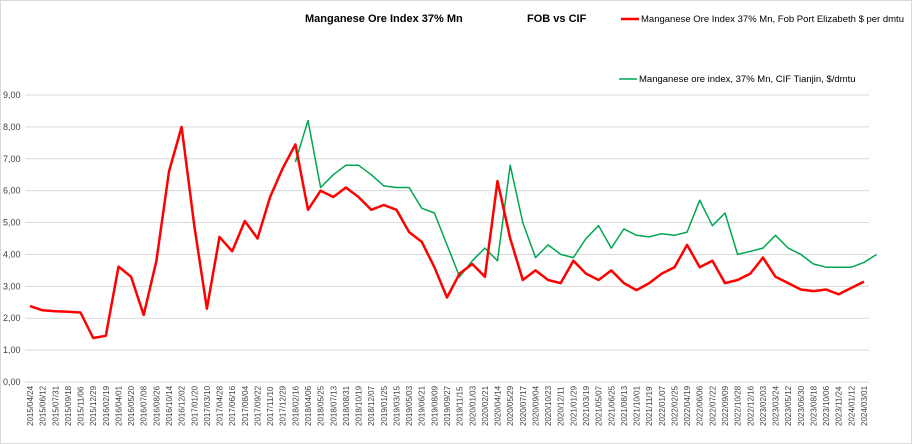 The width and height of the screenshot is (912, 444). Describe the element at coordinates (813, 405) in the screenshot. I see `x-tick-label: 2023/08/18` at that location.